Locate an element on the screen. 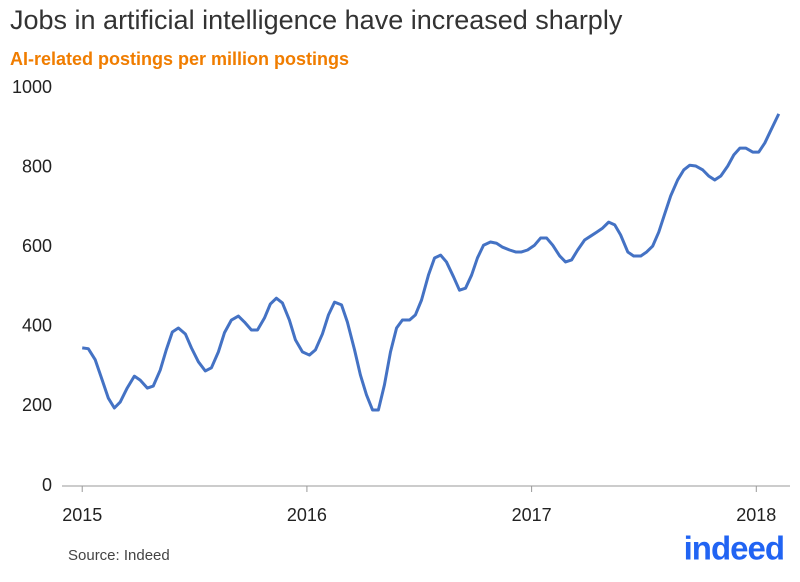 The image size is (800, 582). logo: indeed is located at coordinates (734, 548).